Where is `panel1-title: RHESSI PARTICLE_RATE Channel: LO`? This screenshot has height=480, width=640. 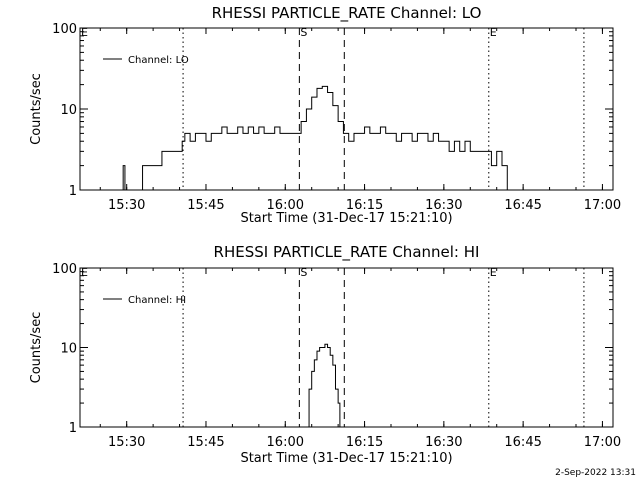 panel1-title: RHESSI PARTICLE_RATE Channel: LO is located at coordinates (347, 13).